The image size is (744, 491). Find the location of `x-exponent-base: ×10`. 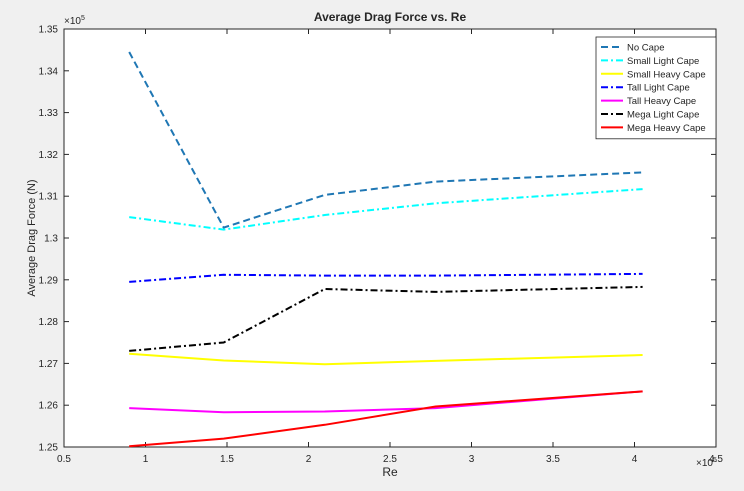

x-exponent-base: ×10 is located at coordinates (704, 463).